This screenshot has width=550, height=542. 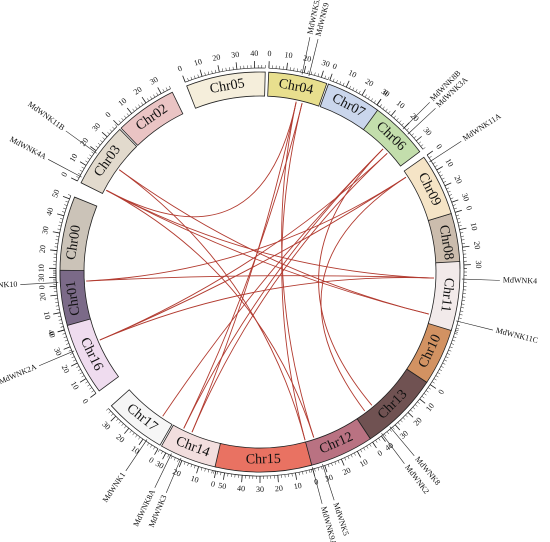 I want to click on chromosome: Chr04 0 10 20 30, so click(x=299, y=78).